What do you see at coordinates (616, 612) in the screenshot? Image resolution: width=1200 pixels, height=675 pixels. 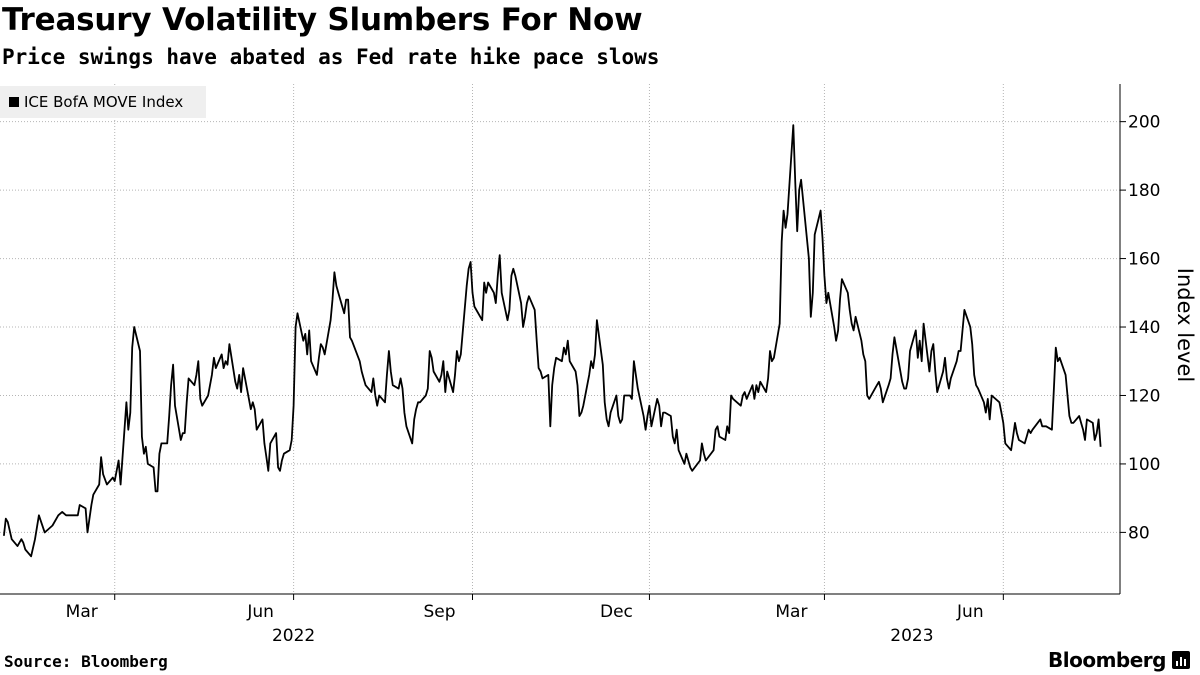 I see `x-tick-label: Dec` at bounding box center [616, 612].